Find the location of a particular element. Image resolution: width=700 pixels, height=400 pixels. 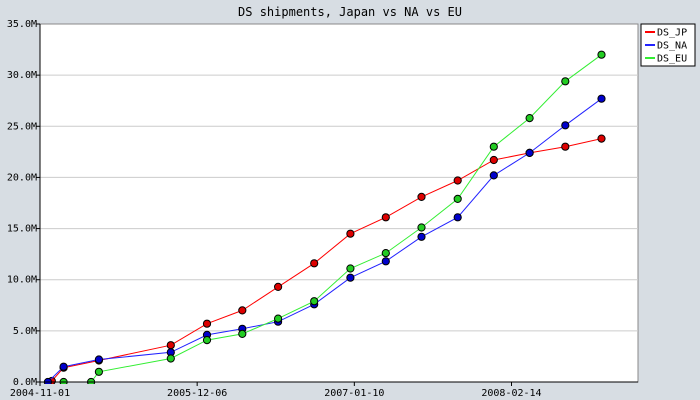

legend-label: DS_JP is located at coordinates (672, 33).